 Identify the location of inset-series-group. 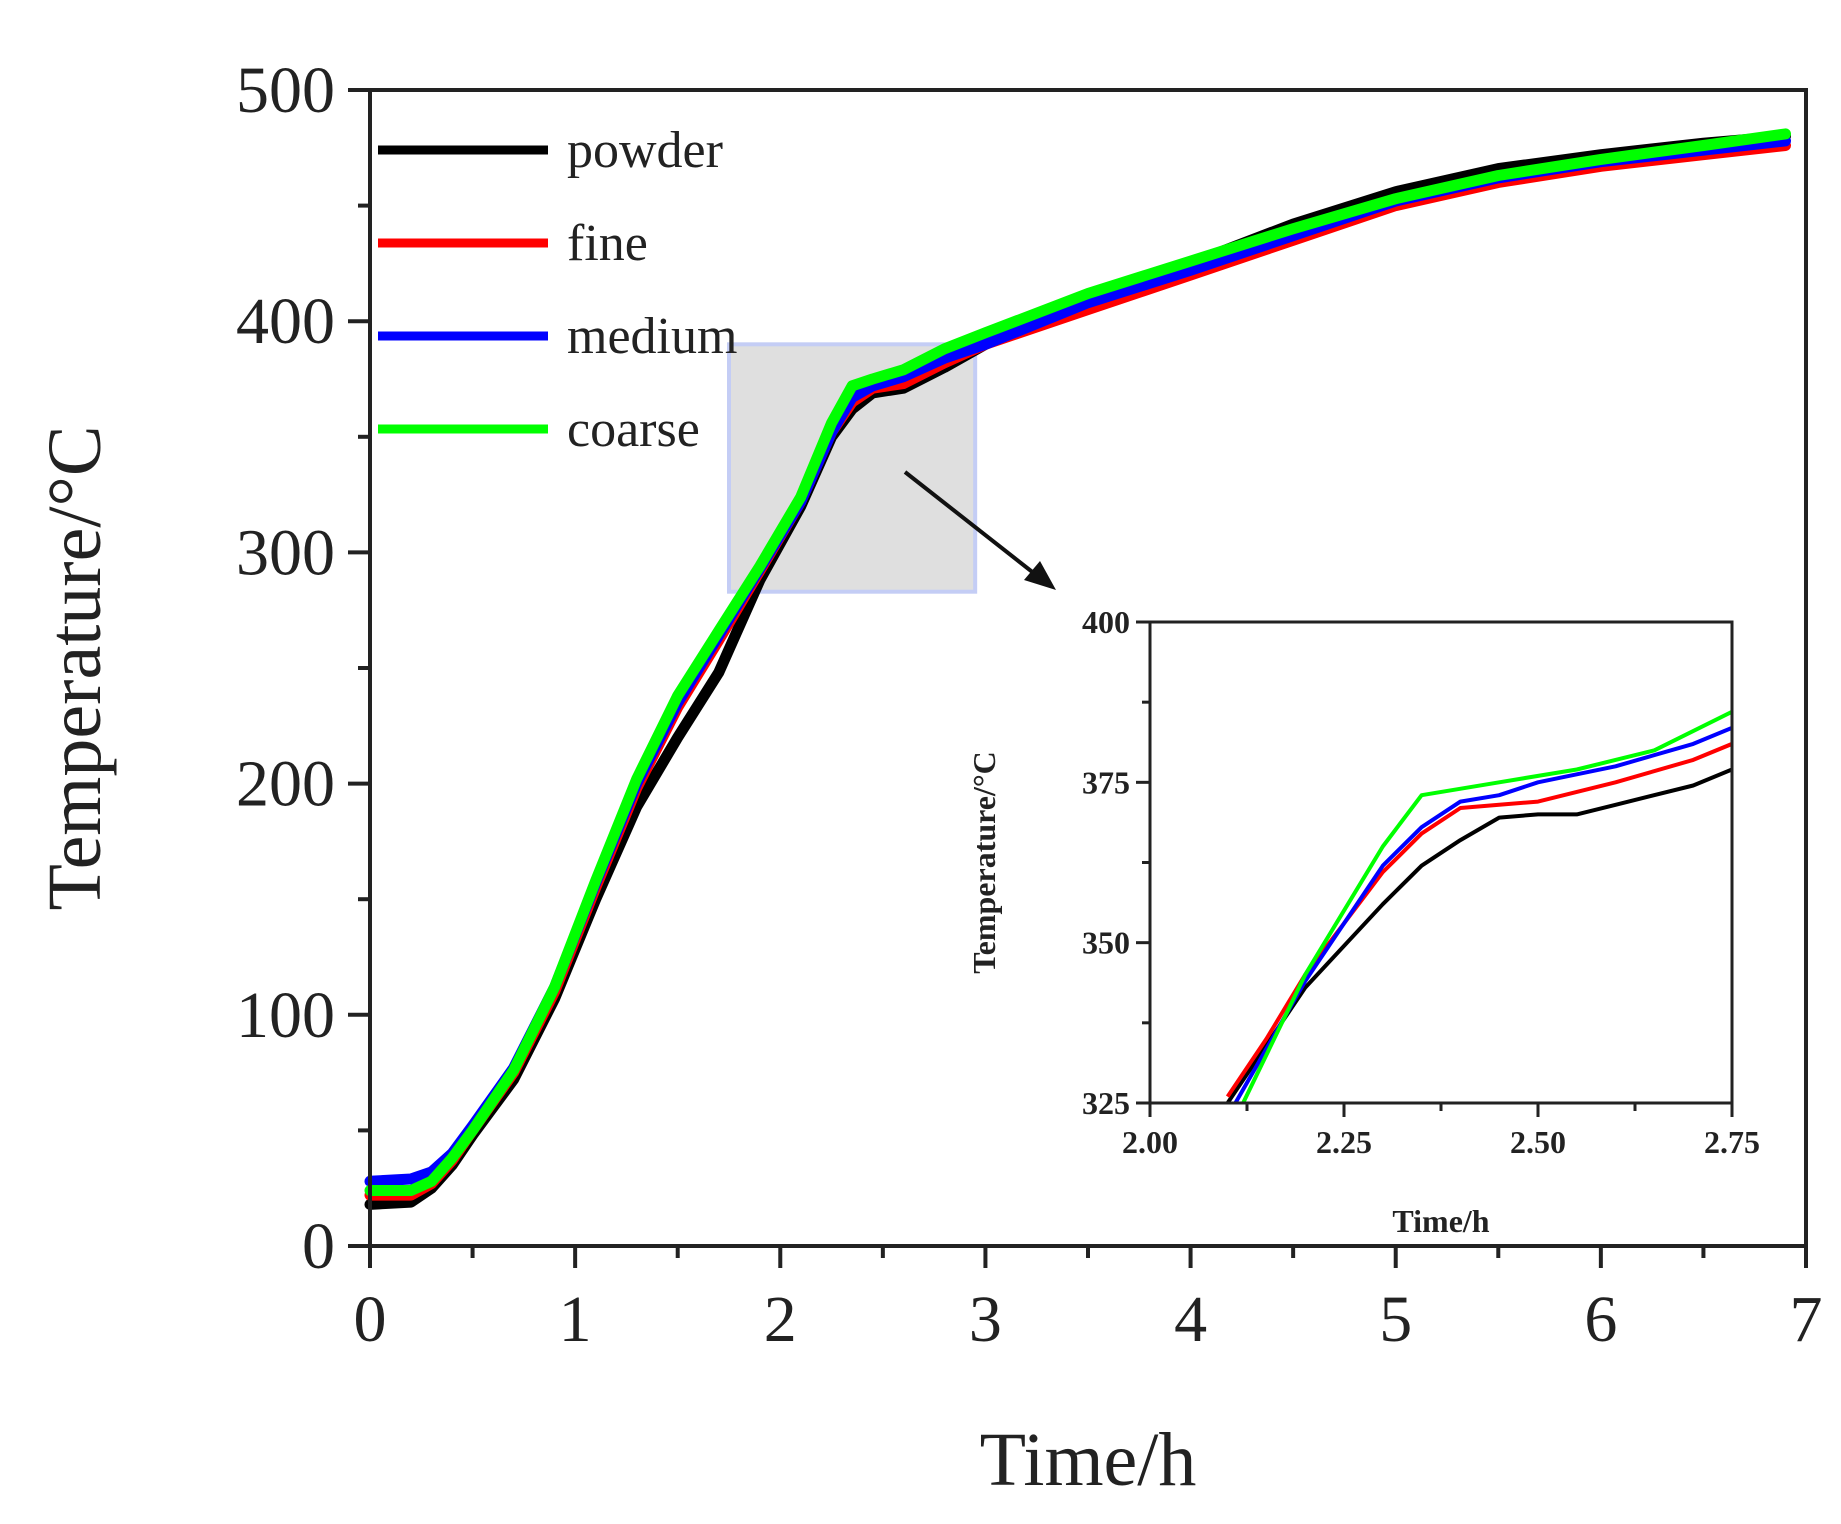
(1478, 906).